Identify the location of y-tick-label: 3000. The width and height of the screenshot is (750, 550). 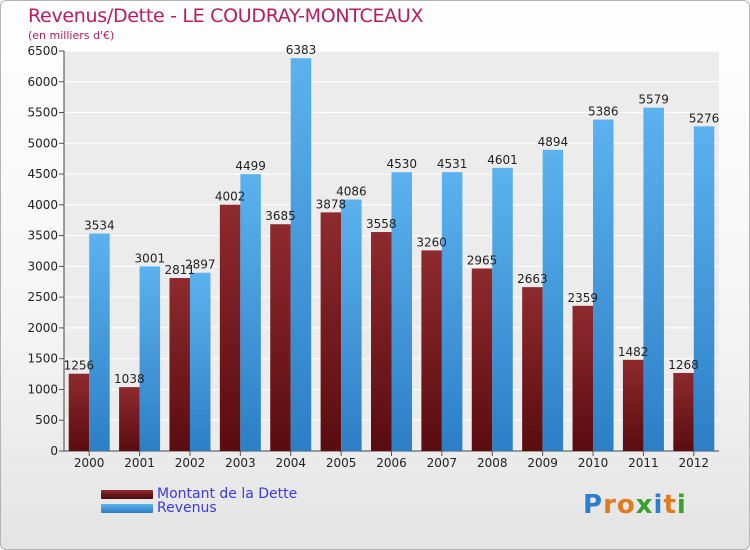
(42, 266).